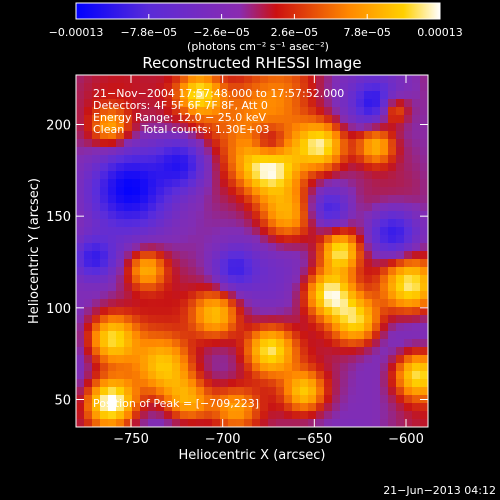 This screenshot has height=500, width=500. Describe the element at coordinates (258, 16) in the screenshot. I see `colorbar-ticks` at that location.